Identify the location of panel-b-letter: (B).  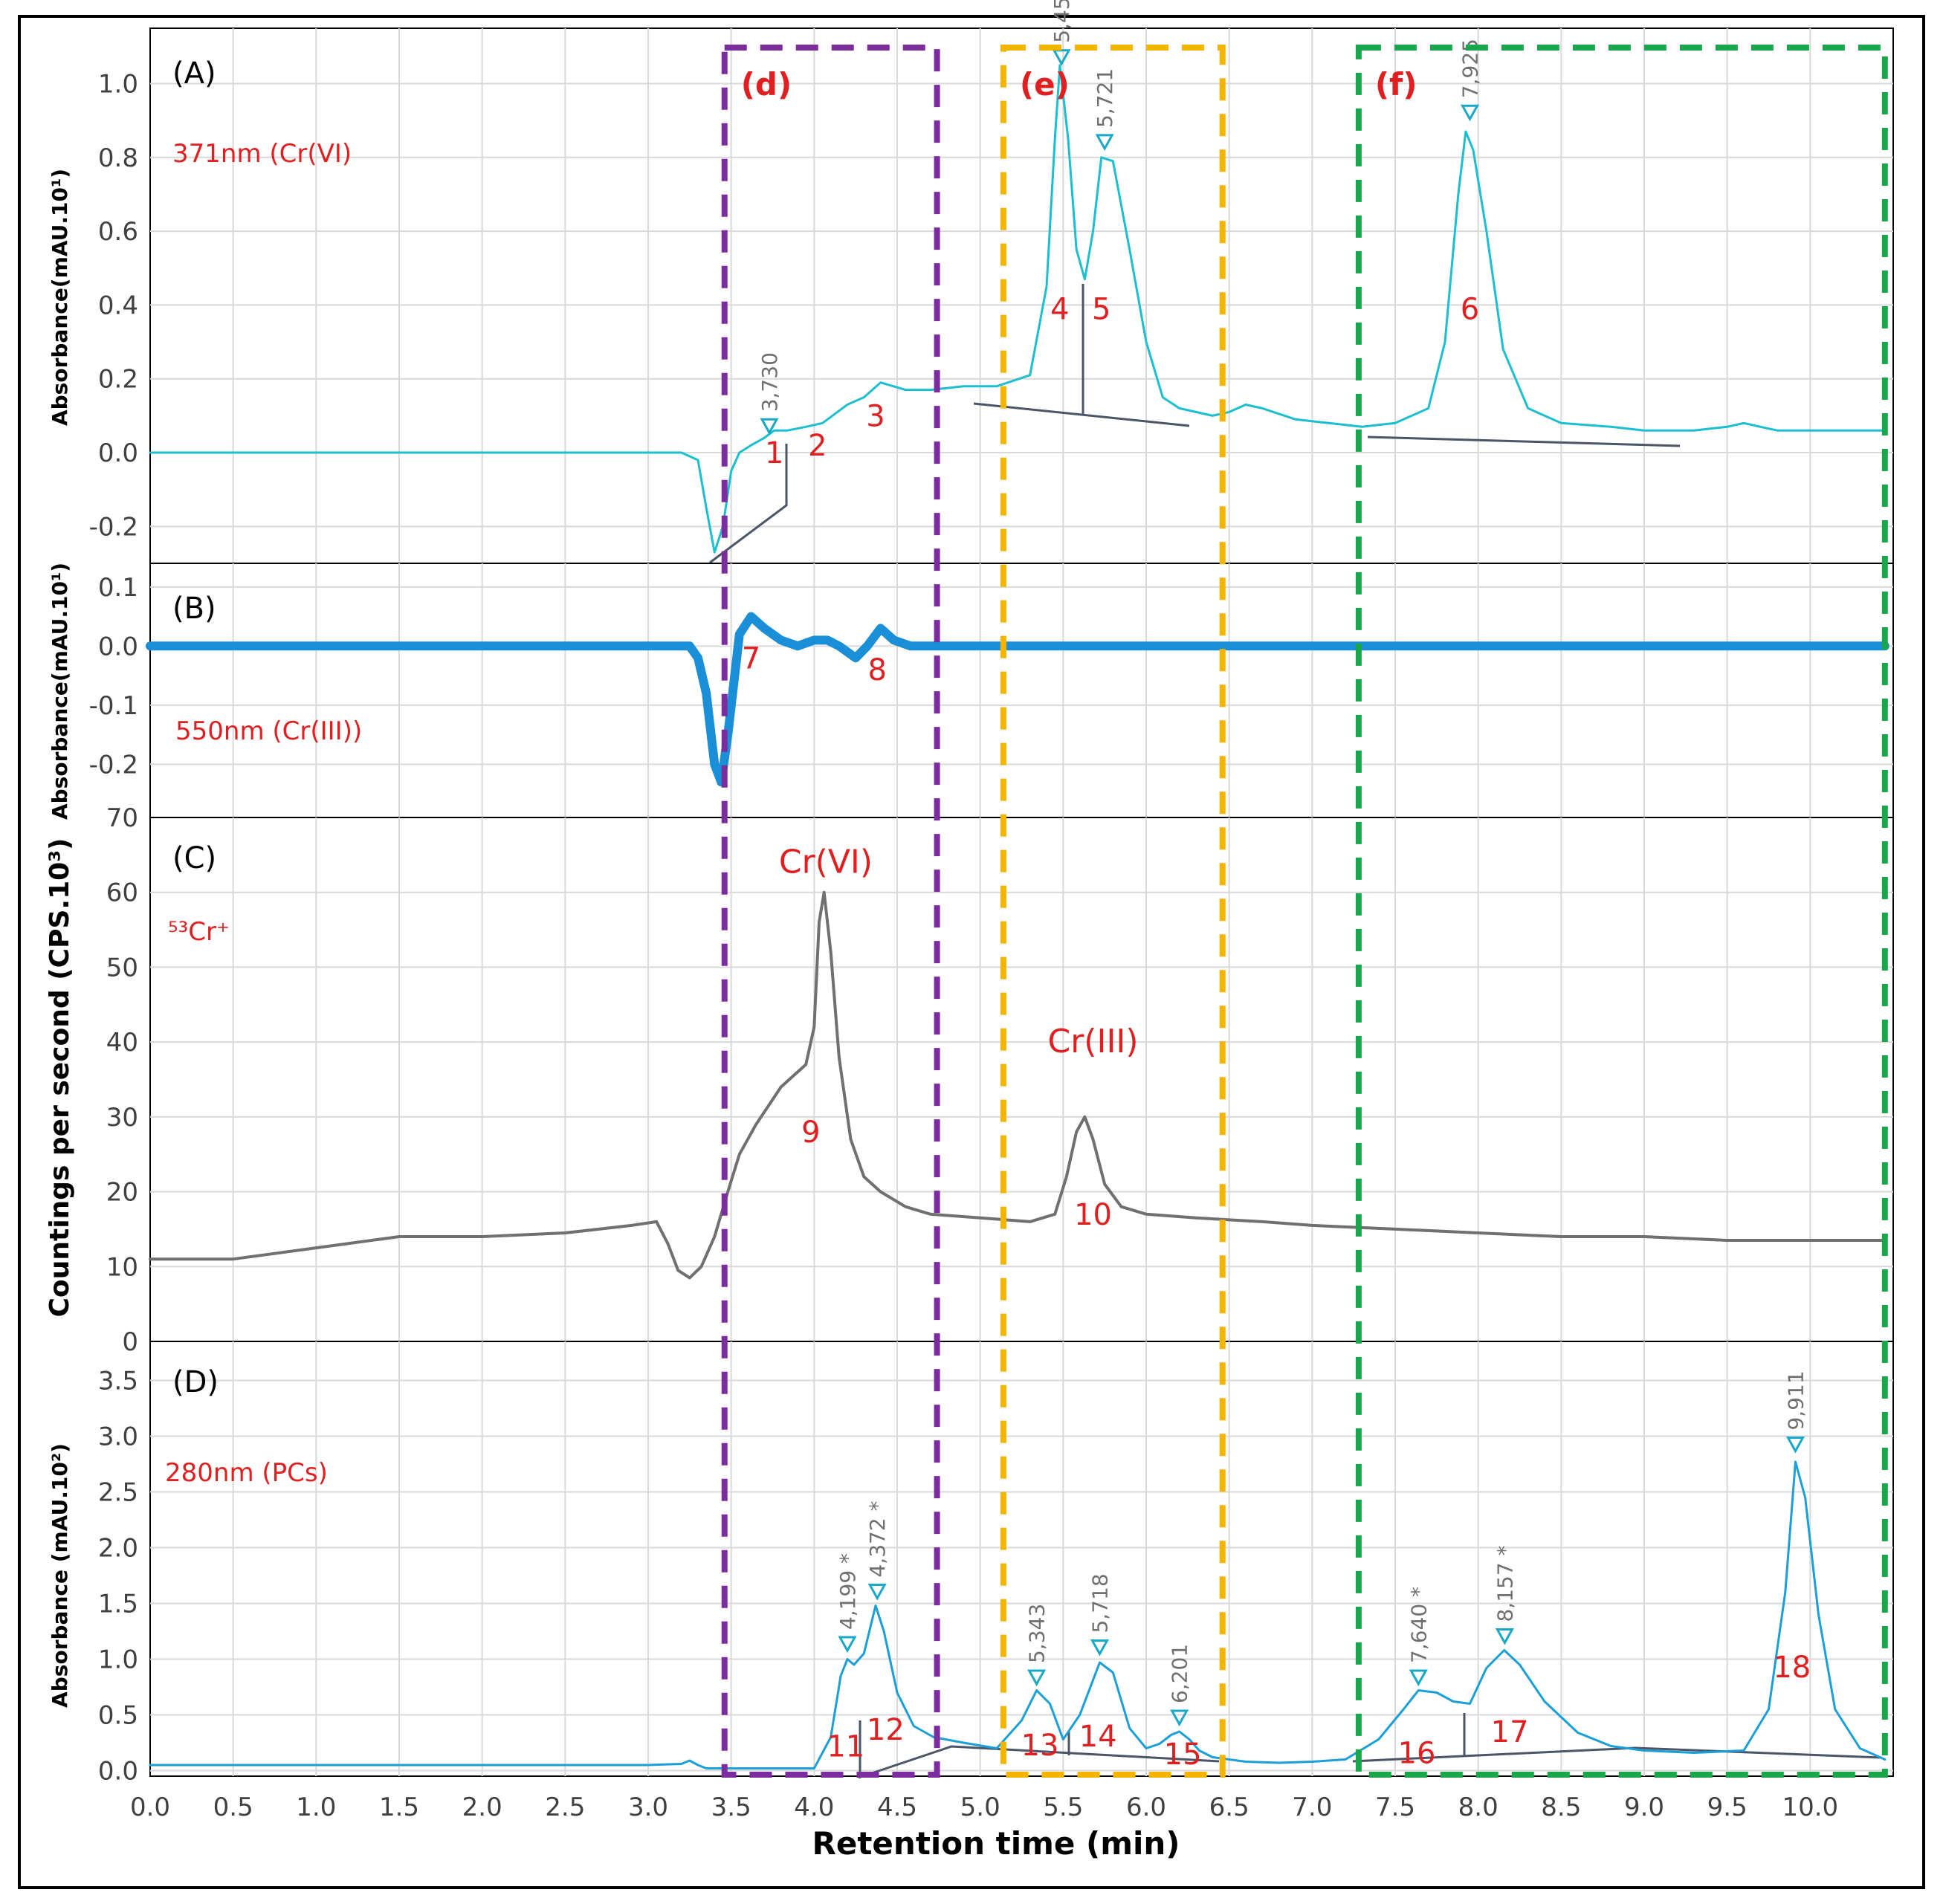
(194, 609).